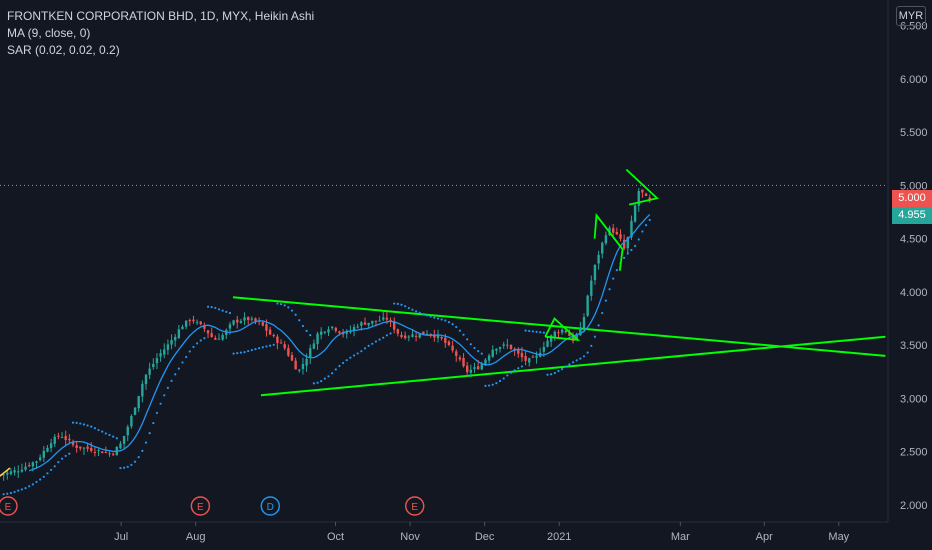 The width and height of the screenshot is (932, 550). I want to click on trendlines, so click(559, 346).